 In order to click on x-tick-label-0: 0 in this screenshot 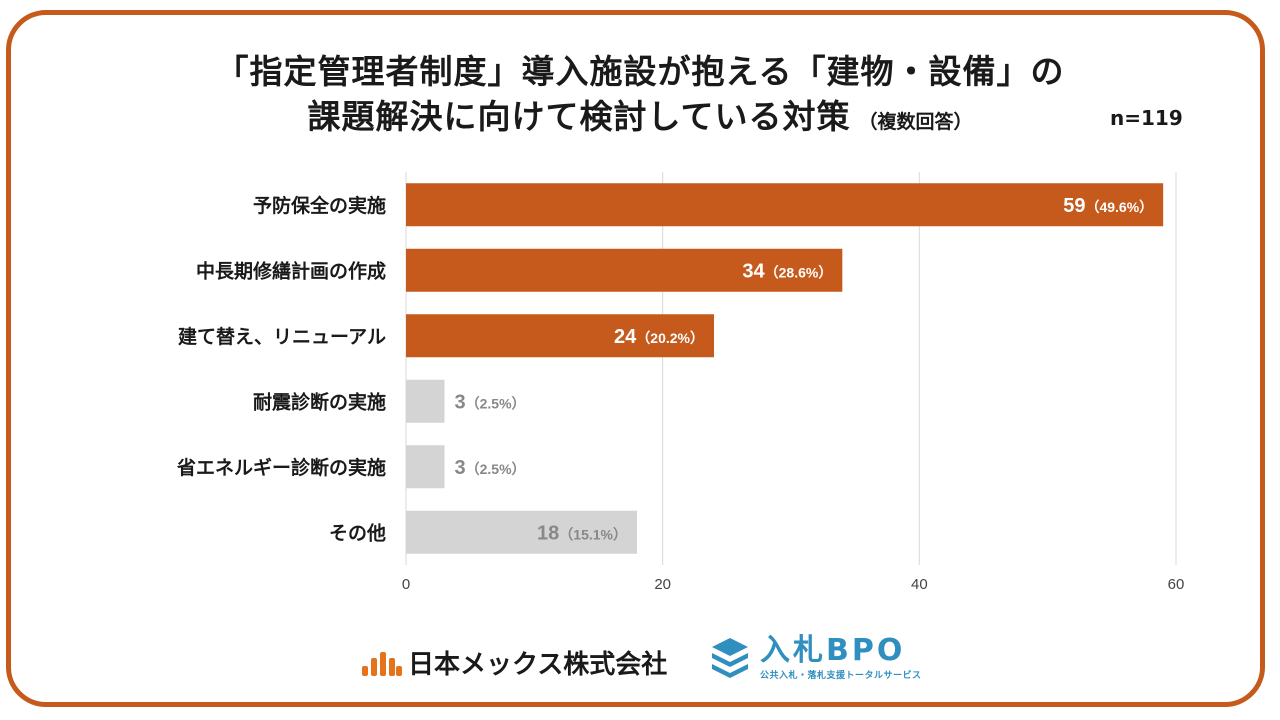, I will do `click(406, 584)`.